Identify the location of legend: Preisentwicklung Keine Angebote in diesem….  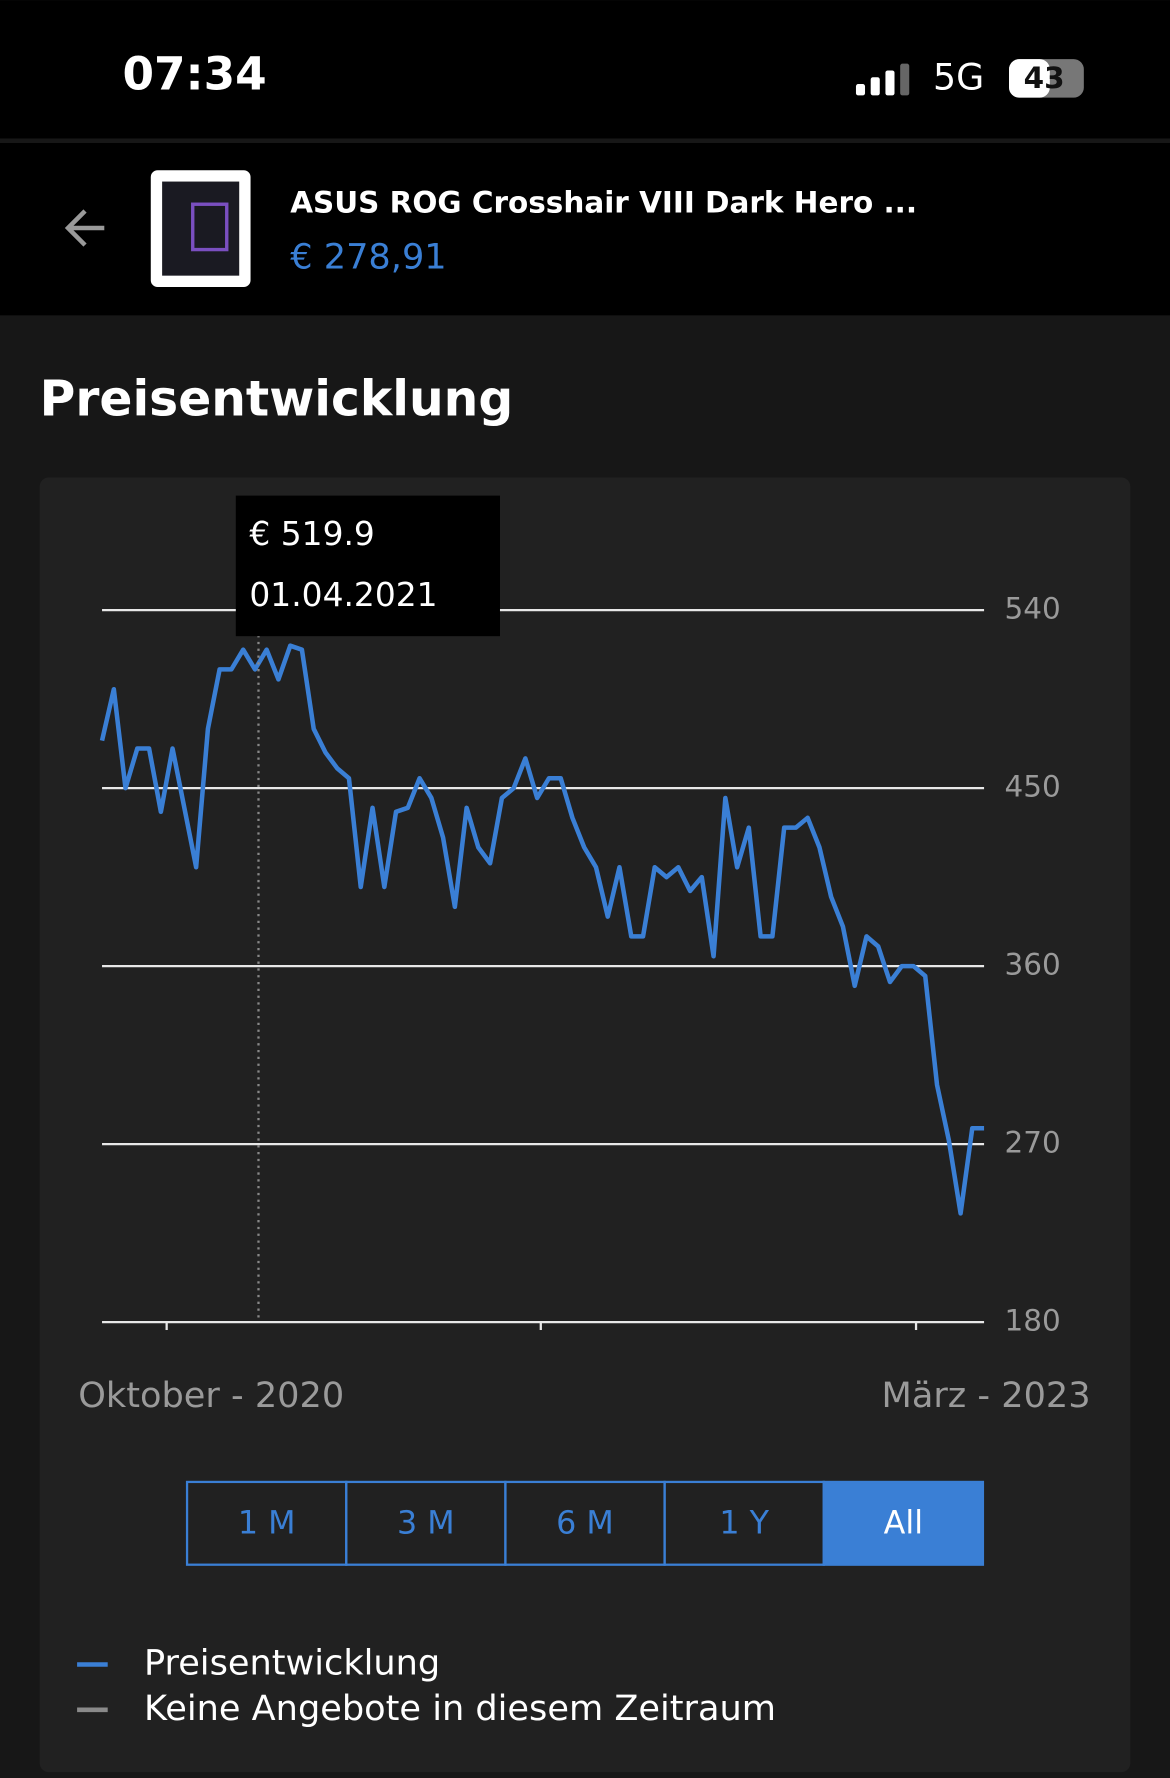
(426, 1685).